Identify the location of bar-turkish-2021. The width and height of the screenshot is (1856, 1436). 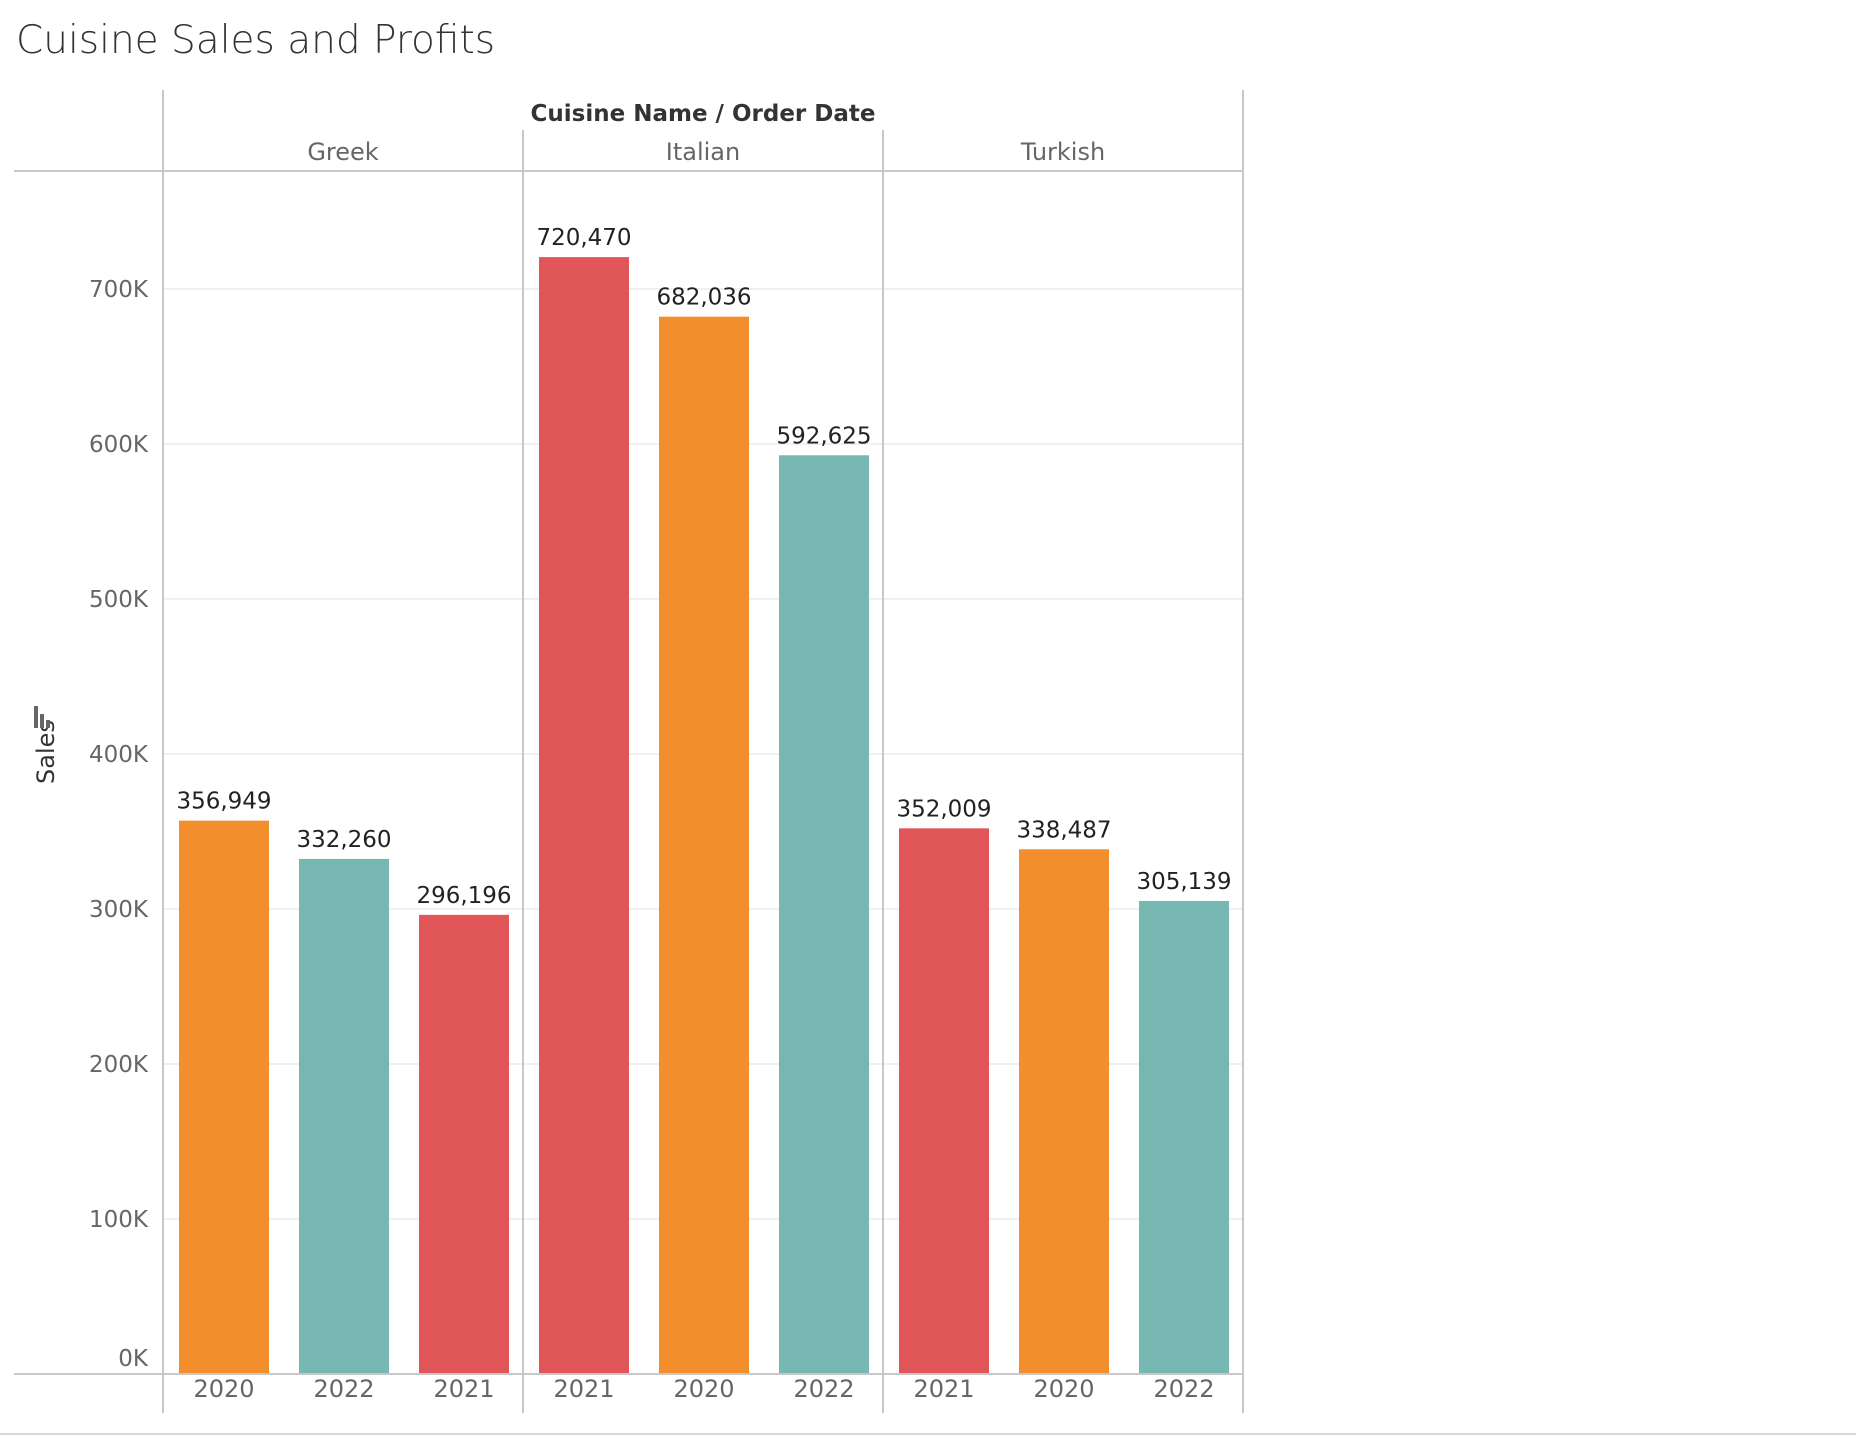
(944, 1101).